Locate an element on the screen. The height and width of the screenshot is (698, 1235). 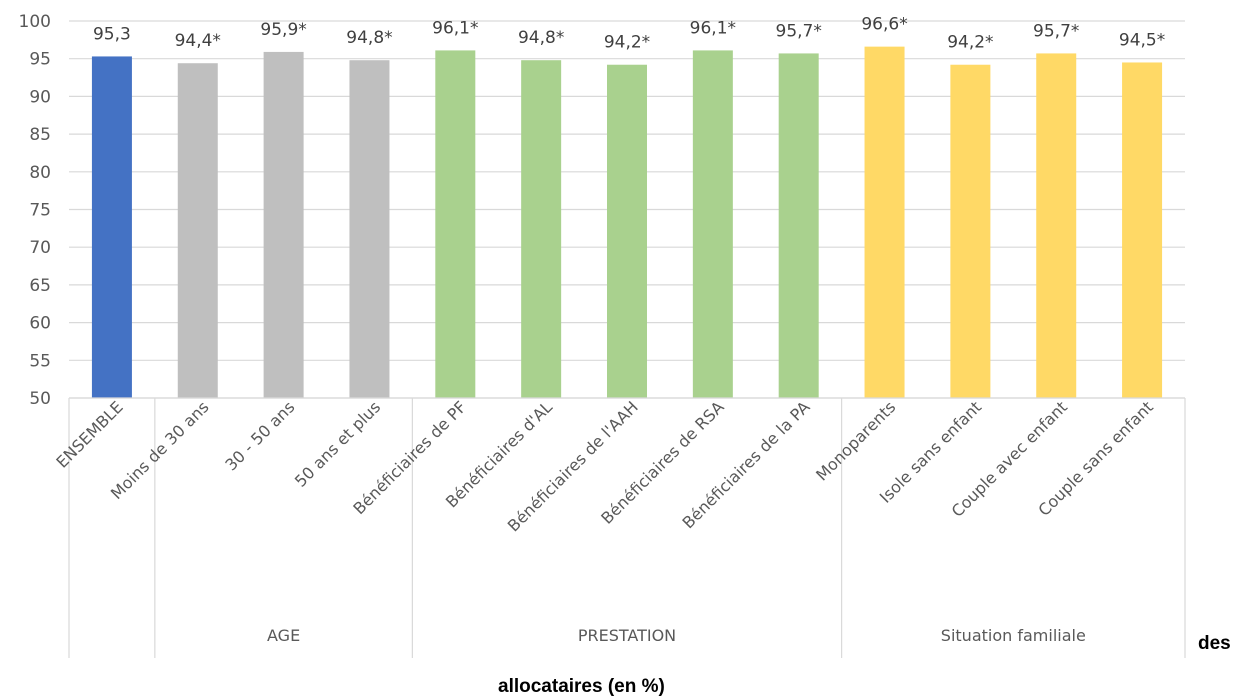
chart-caption: allocataires (en %) is located at coordinates (581, 686).